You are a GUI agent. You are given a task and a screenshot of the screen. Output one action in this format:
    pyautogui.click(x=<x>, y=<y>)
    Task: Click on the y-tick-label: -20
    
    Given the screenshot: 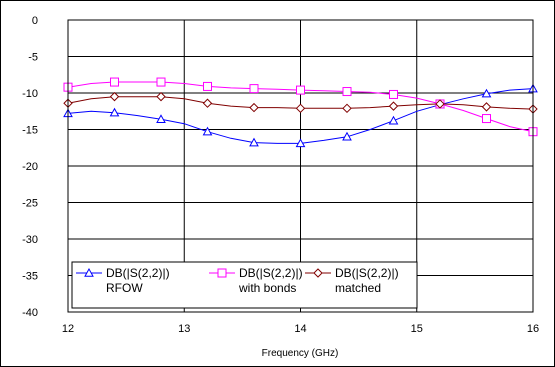 What is the action you would take?
    pyautogui.click(x=30, y=167)
    